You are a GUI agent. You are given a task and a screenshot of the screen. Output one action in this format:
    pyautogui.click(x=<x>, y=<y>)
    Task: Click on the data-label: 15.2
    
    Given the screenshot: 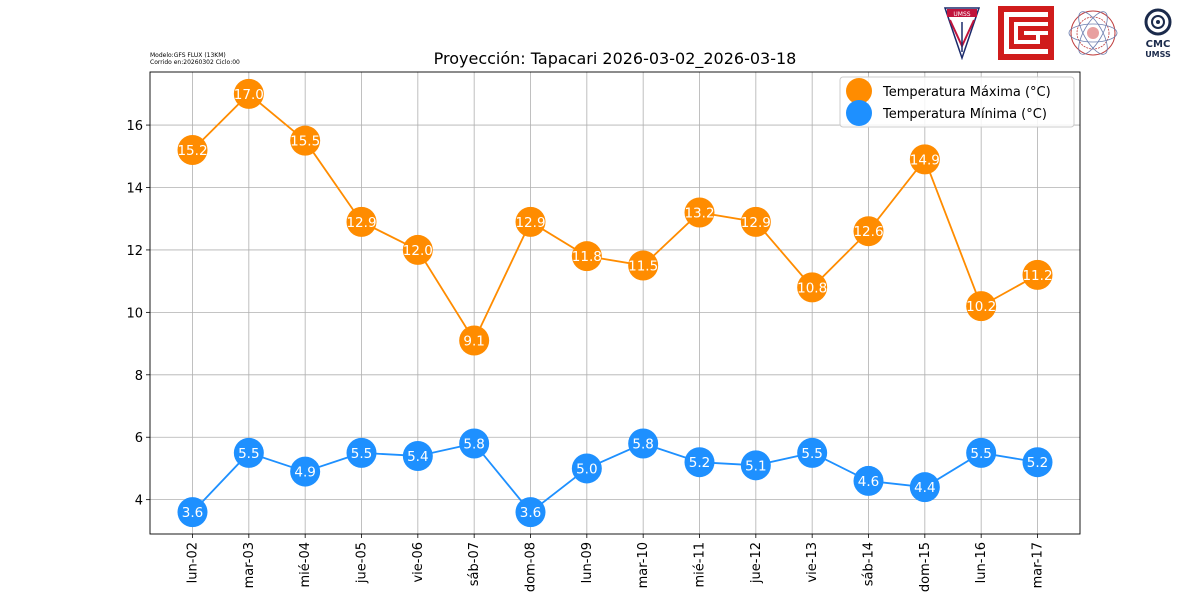 What is the action you would take?
    pyautogui.click(x=192, y=151)
    